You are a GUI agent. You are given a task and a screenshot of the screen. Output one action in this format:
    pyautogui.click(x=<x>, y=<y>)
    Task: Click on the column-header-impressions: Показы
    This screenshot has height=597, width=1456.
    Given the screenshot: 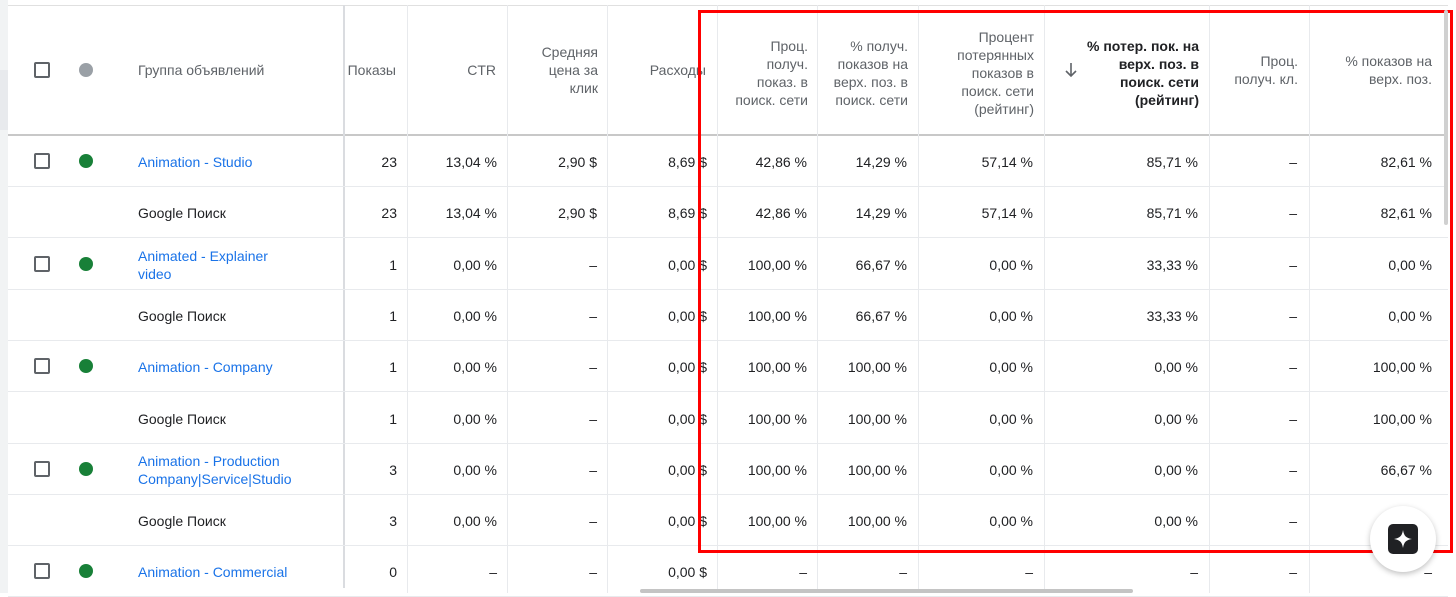 What is the action you would take?
    pyautogui.click(x=352, y=70)
    